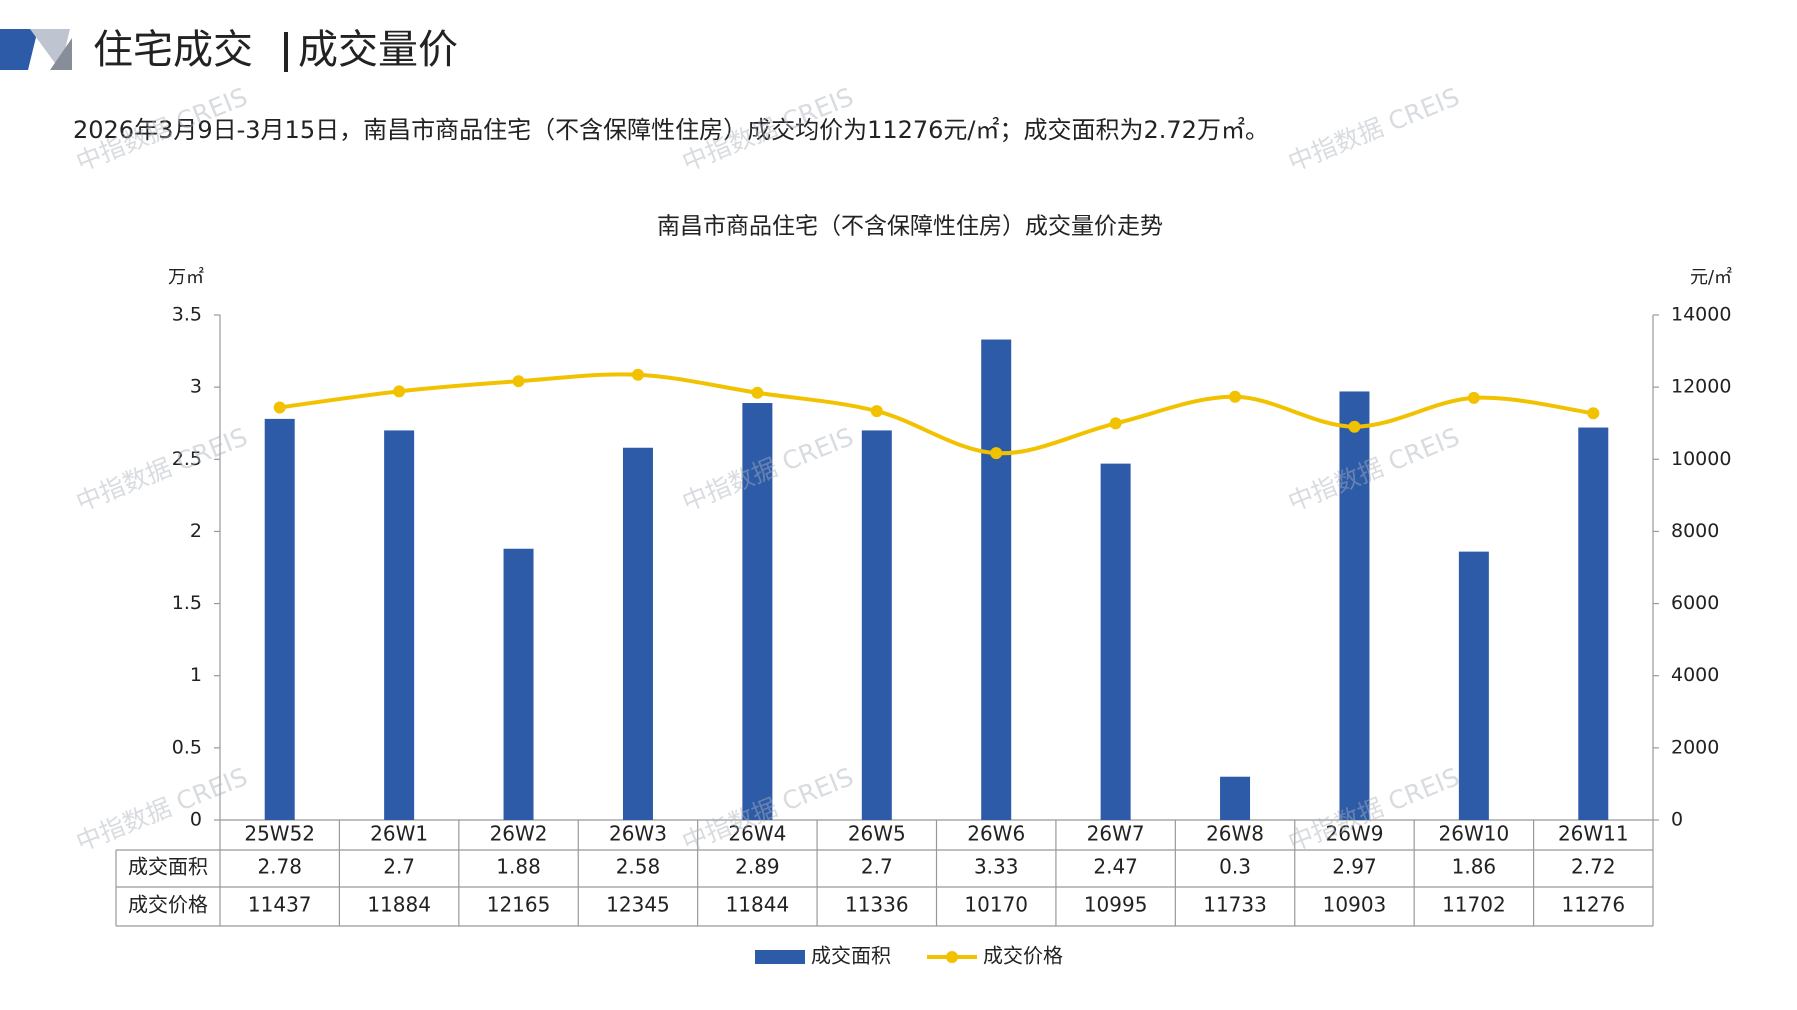 Image resolution: width=1797 pixels, height=1010 pixels. I want to click on y2-tick-label: 14000, so click(1701, 315).